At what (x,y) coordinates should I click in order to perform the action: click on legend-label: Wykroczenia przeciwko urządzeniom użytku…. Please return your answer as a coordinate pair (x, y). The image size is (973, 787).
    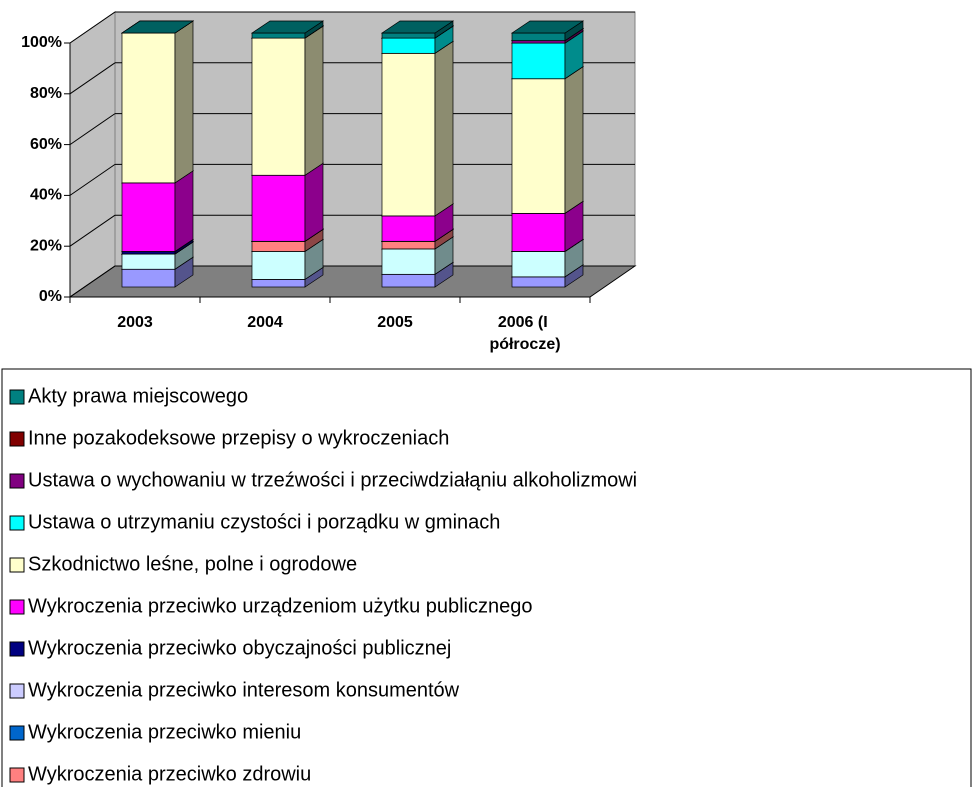
    Looking at the image, I should click on (280, 606).